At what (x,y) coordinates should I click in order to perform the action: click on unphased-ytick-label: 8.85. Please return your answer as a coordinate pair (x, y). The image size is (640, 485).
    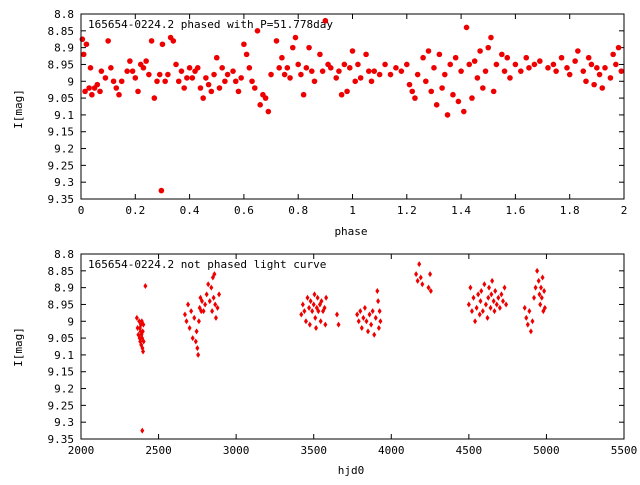
    Looking at the image, I should click on (61, 271).